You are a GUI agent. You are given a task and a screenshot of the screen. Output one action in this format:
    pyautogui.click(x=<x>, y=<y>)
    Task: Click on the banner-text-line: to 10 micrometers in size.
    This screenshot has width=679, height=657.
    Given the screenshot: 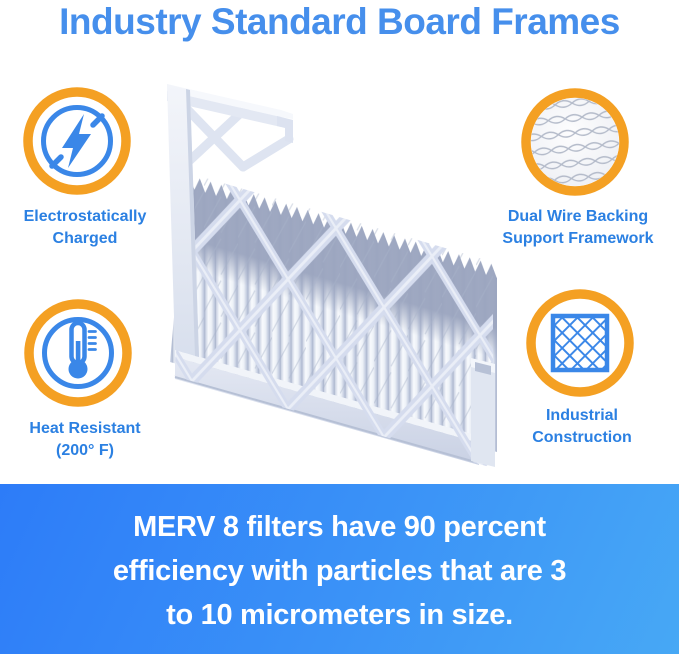 What is the action you would take?
    pyautogui.click(x=339, y=615)
    